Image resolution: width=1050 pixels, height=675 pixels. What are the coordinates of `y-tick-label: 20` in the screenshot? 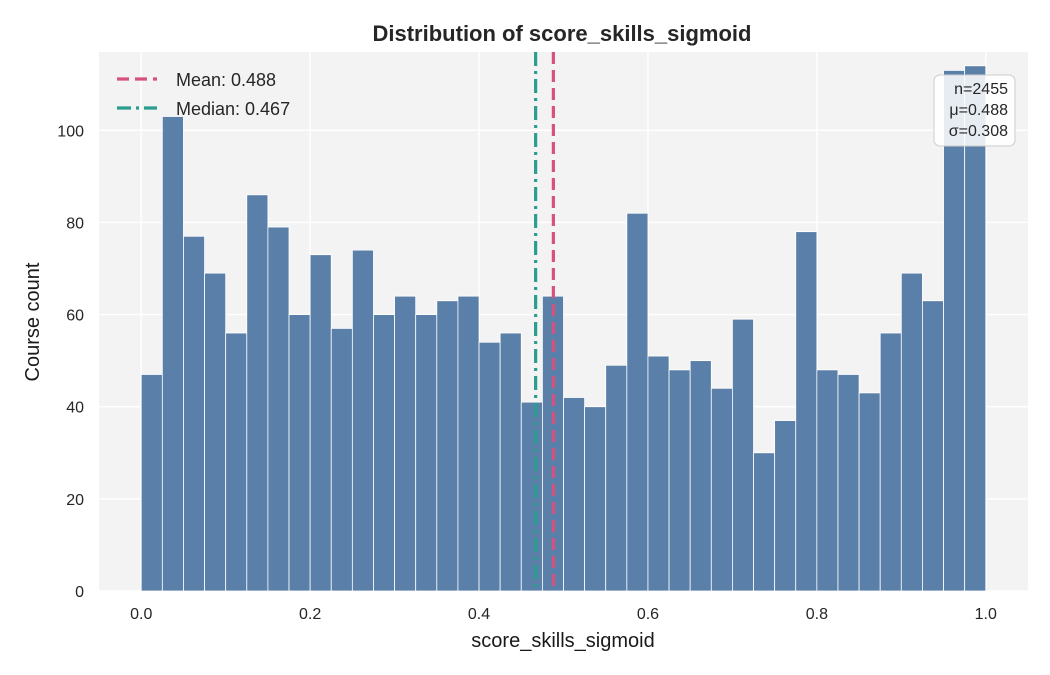 It's located at (75, 500).